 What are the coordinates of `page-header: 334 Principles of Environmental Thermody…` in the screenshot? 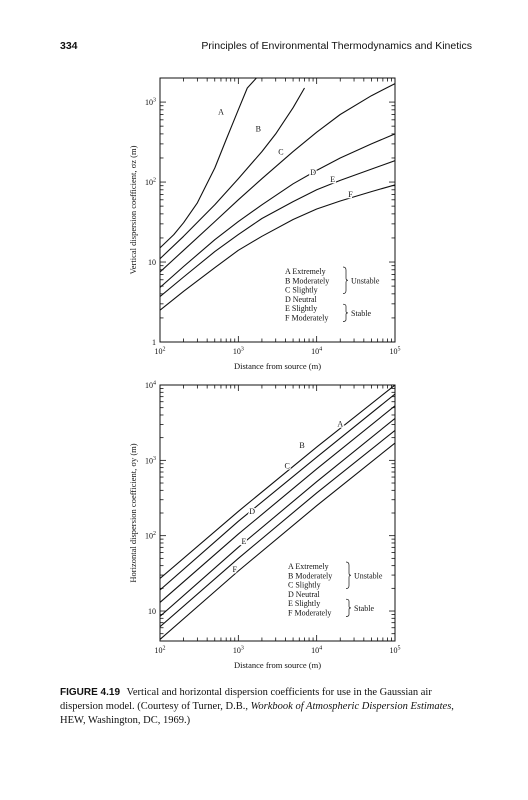 It's located at (266, 48).